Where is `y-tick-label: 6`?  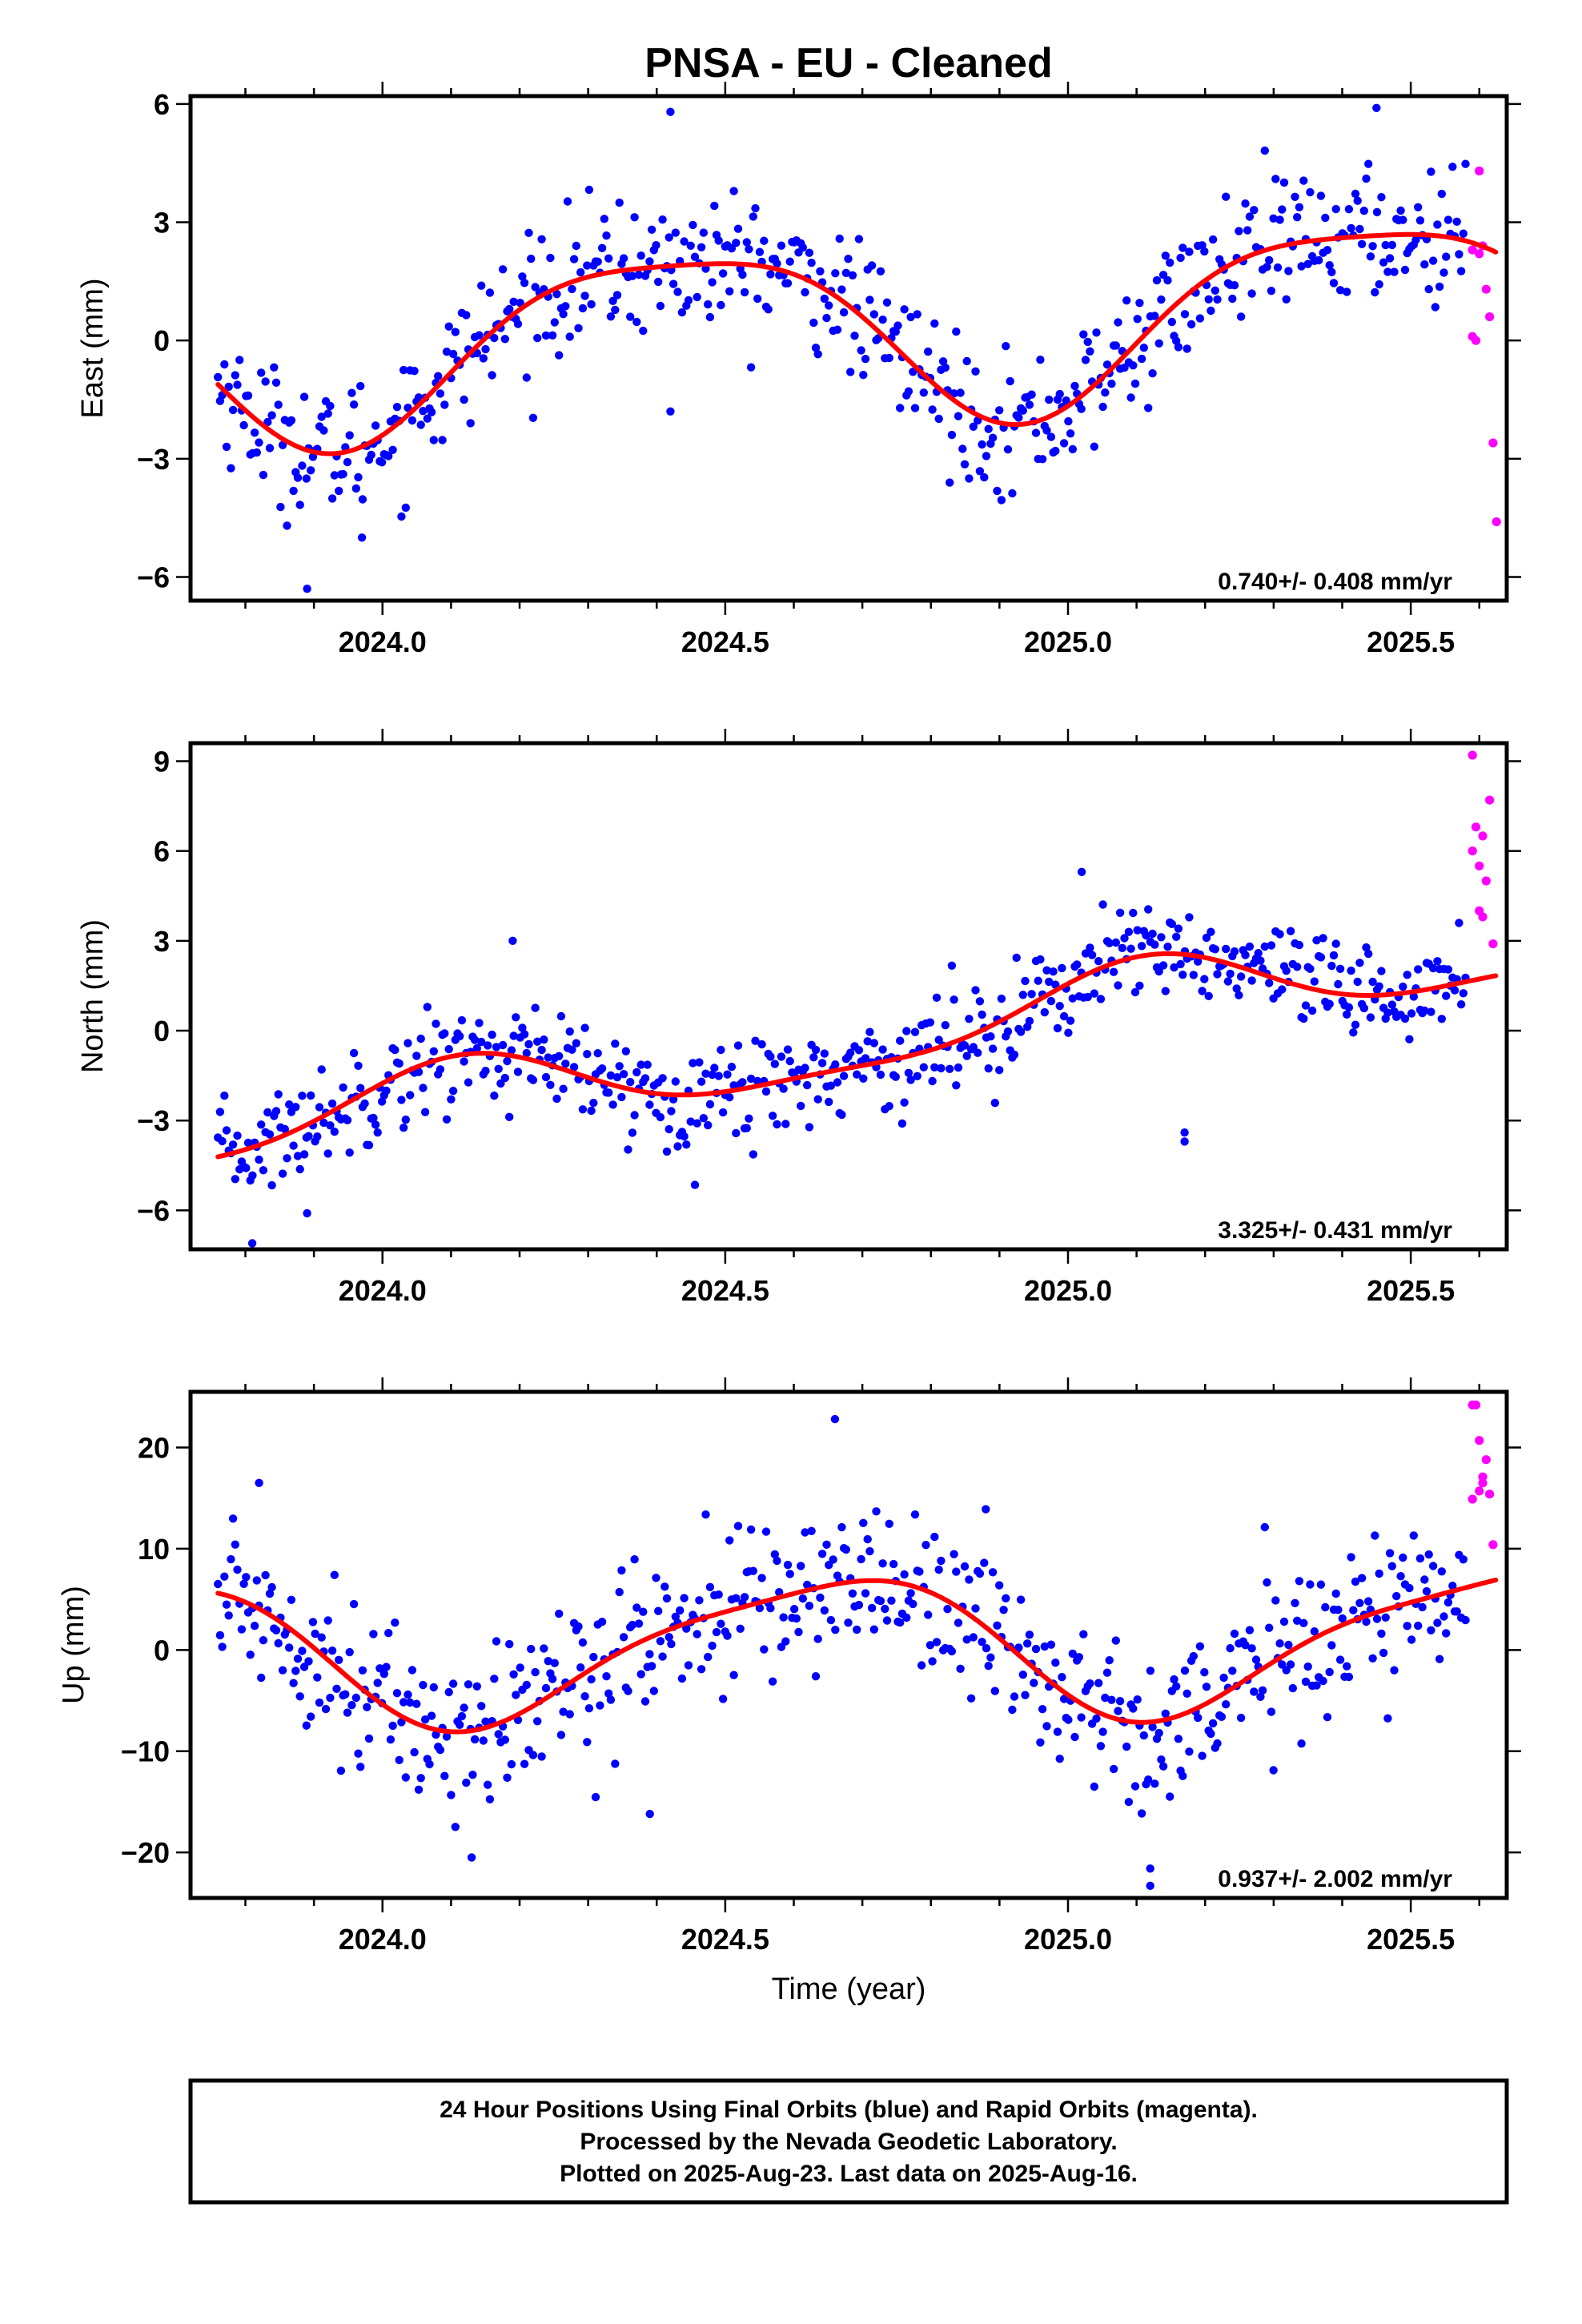
y-tick-label: 6 is located at coordinates (162, 104).